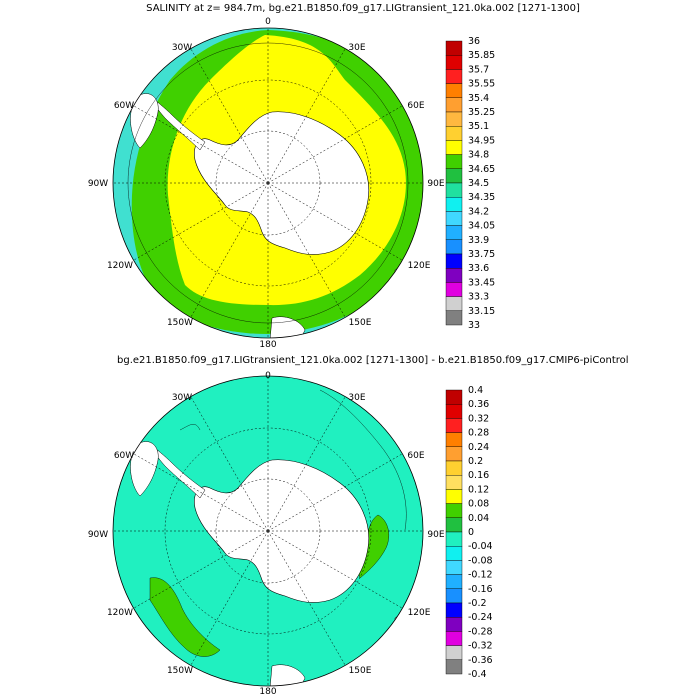 The height and width of the screenshot is (700, 700). What do you see at coordinates (480, 660) in the screenshot?
I see `colorbar-tick-label: -0.36` at bounding box center [480, 660].